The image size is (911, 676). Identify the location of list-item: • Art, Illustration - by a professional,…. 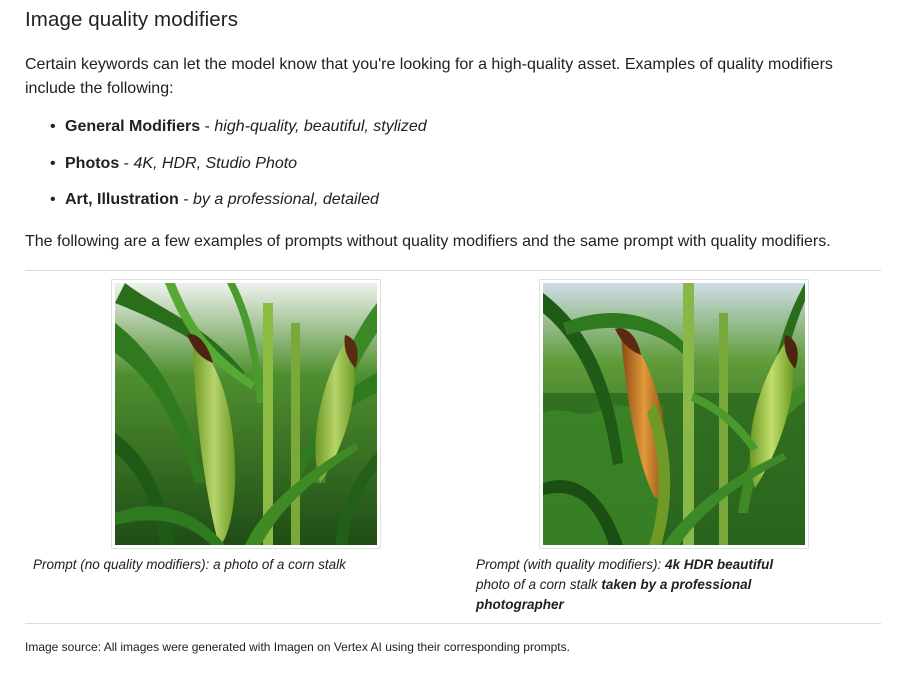
(226, 200).